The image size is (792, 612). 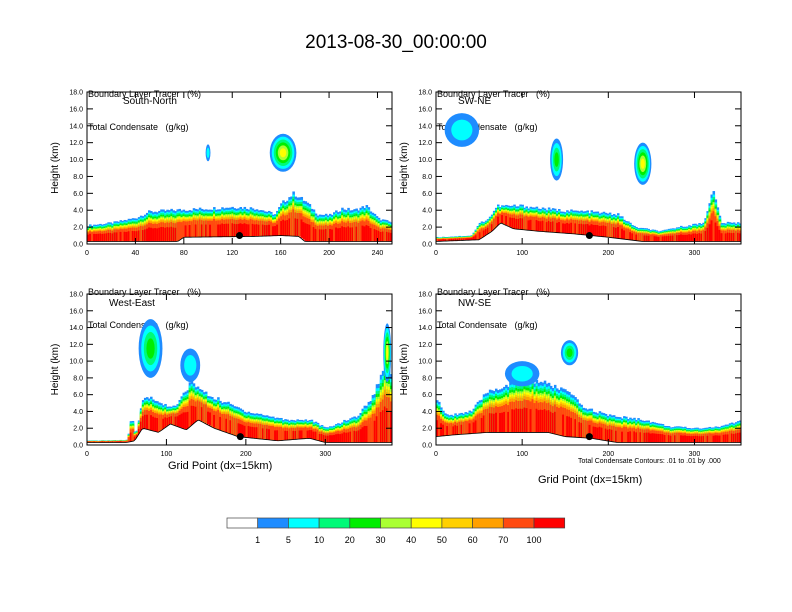 I want to click on y-tick-label: 18.0, so click(x=76, y=93).